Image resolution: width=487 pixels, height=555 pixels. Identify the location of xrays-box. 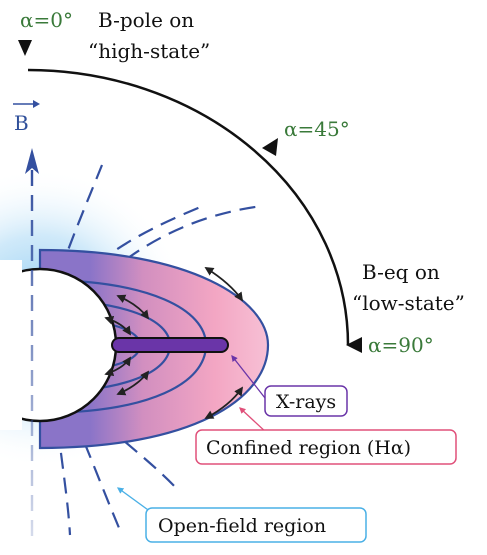
(306, 401).